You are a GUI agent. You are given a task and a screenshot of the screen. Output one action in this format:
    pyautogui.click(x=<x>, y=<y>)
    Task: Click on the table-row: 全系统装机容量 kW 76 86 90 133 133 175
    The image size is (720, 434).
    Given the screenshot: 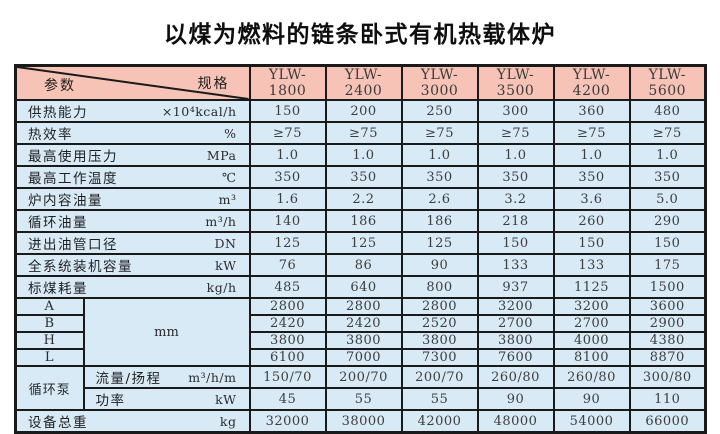 What is the action you would take?
    pyautogui.click(x=360, y=265)
    